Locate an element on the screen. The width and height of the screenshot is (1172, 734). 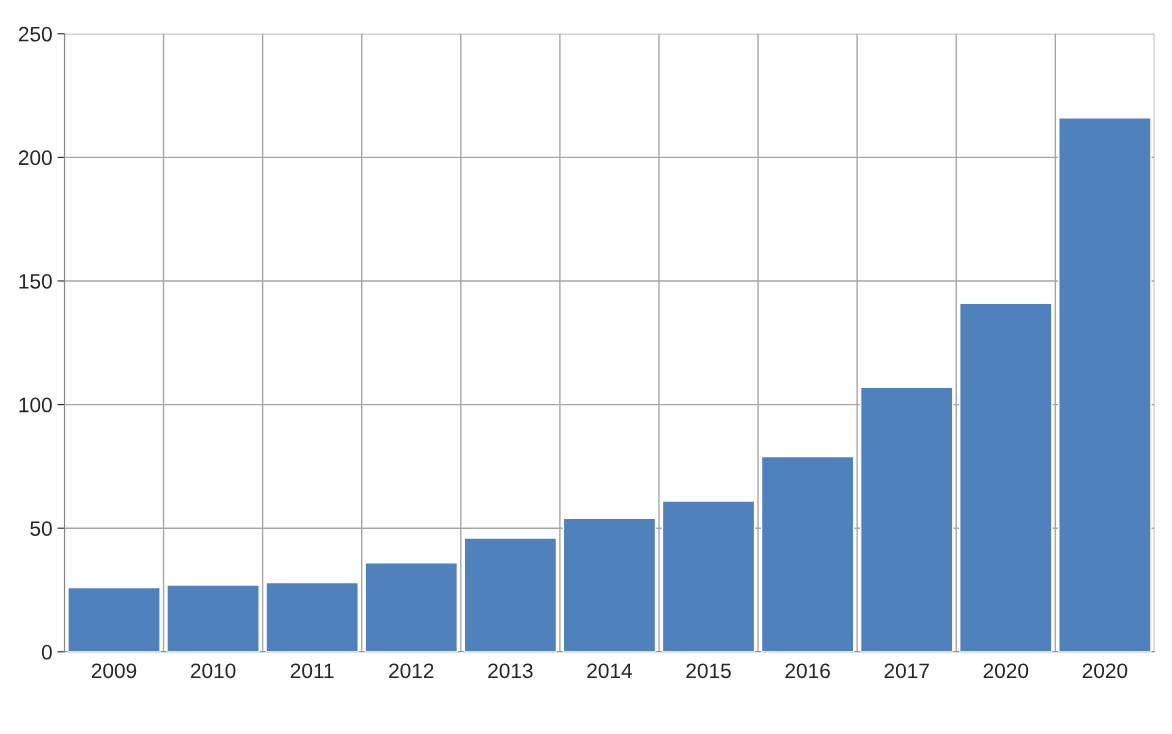
x-tick-label: 2015 is located at coordinates (708, 671).